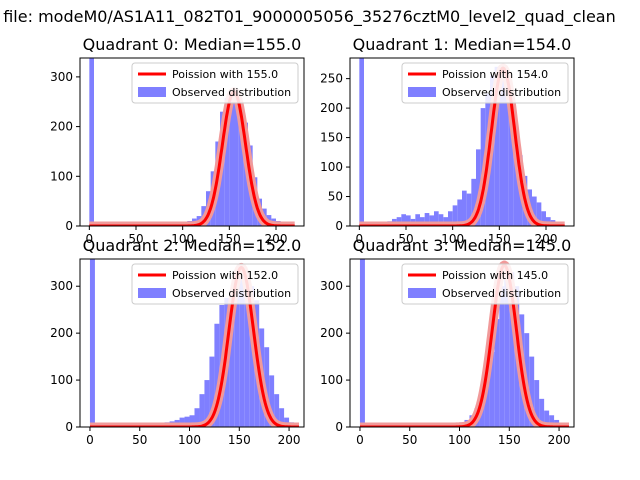  I want to click on subplot-0-title: Quadrant 0: Median=155.0, so click(192, 44).